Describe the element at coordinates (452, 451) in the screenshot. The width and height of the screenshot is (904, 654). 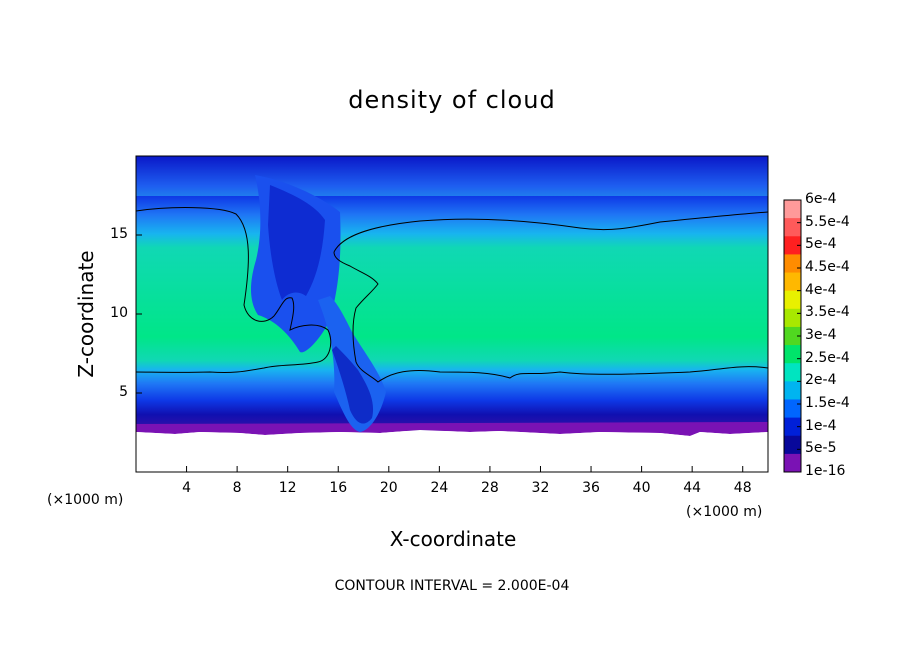
I see `field-bottom-blank` at that location.